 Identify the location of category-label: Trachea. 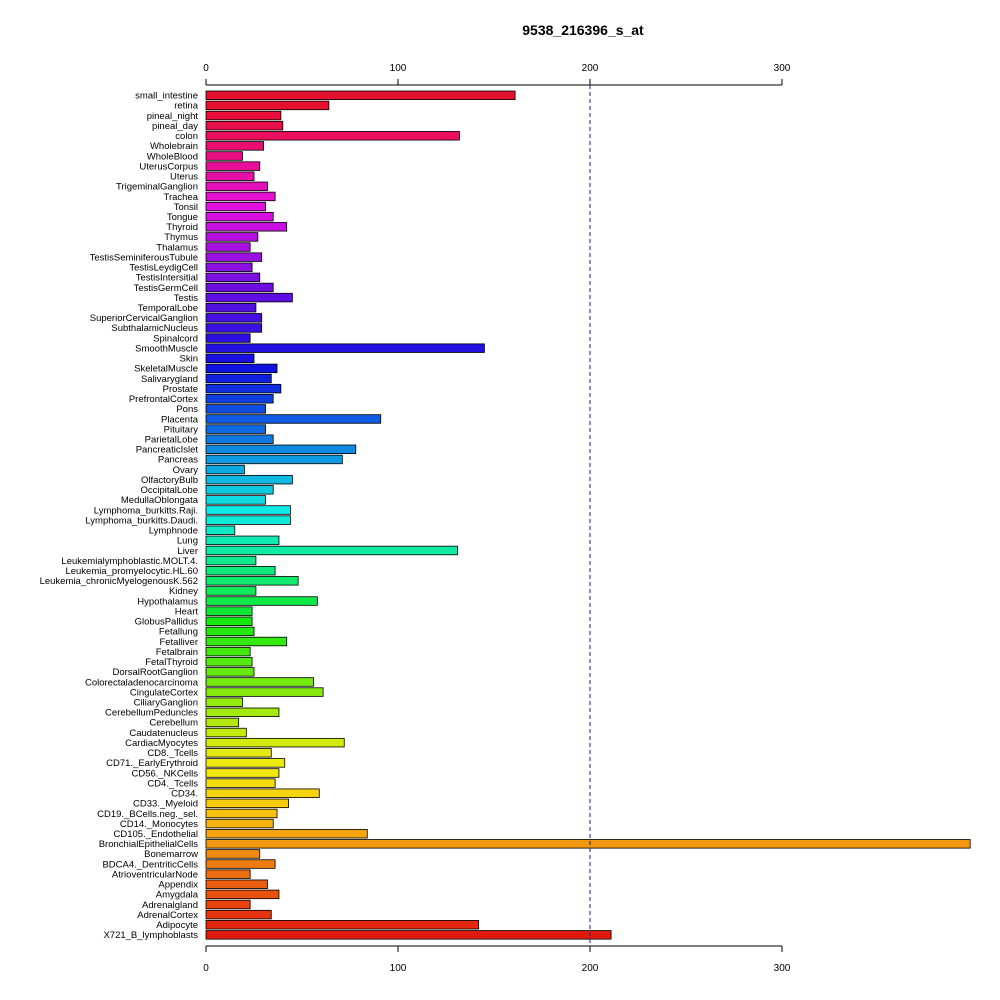
(181, 197).